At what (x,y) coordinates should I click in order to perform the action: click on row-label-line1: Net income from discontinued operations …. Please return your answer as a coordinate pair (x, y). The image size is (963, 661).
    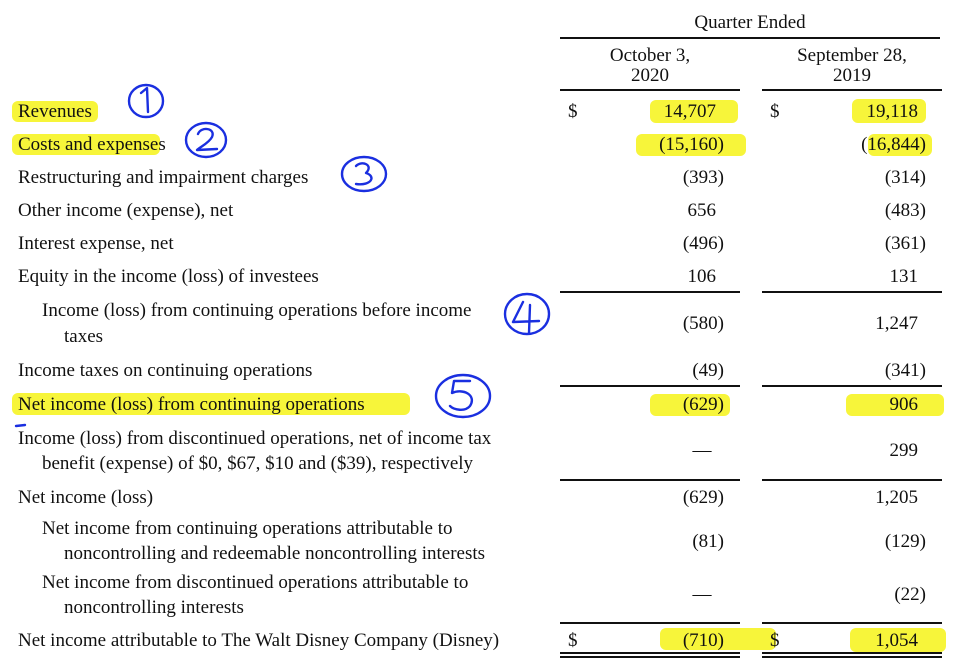
    Looking at the image, I should click on (255, 582).